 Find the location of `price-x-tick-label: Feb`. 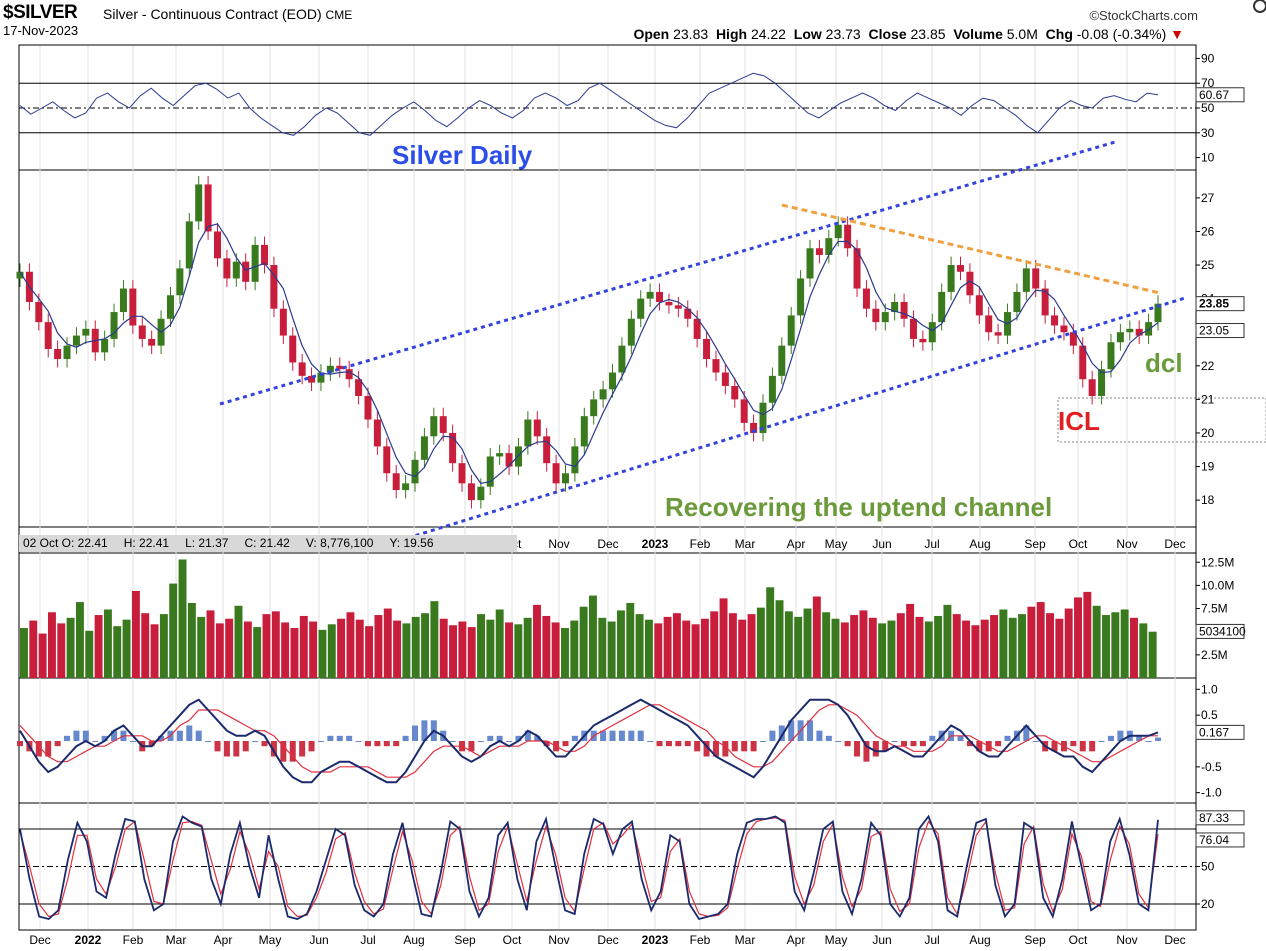

price-x-tick-label: Feb is located at coordinates (700, 544).